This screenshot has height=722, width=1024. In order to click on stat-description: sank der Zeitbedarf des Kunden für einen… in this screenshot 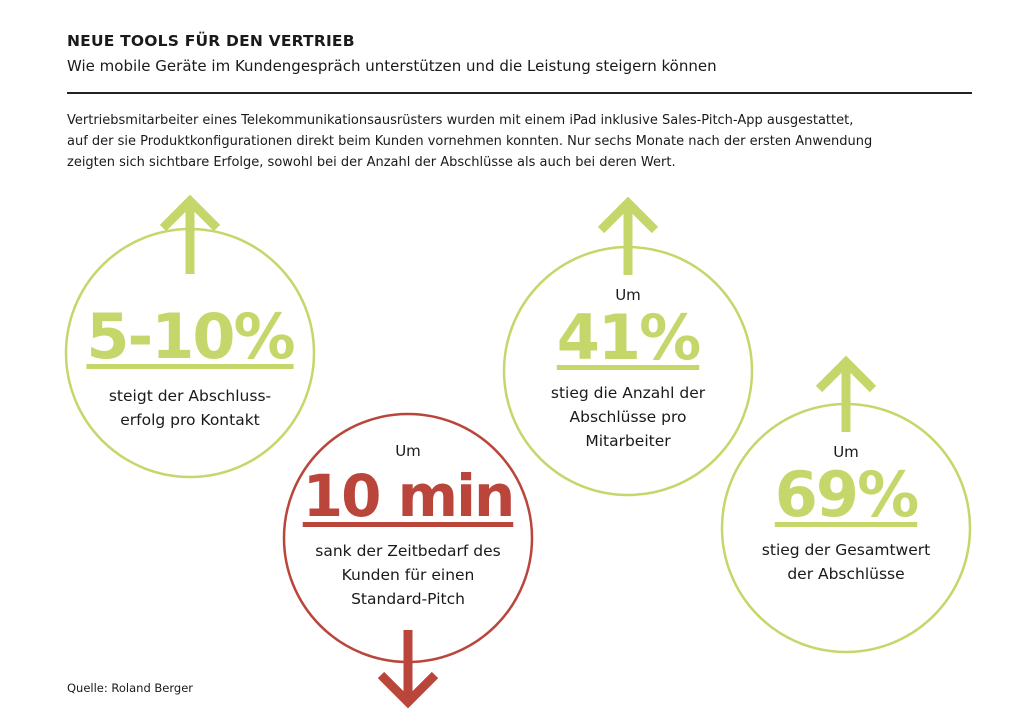, I will do `click(408, 575)`.